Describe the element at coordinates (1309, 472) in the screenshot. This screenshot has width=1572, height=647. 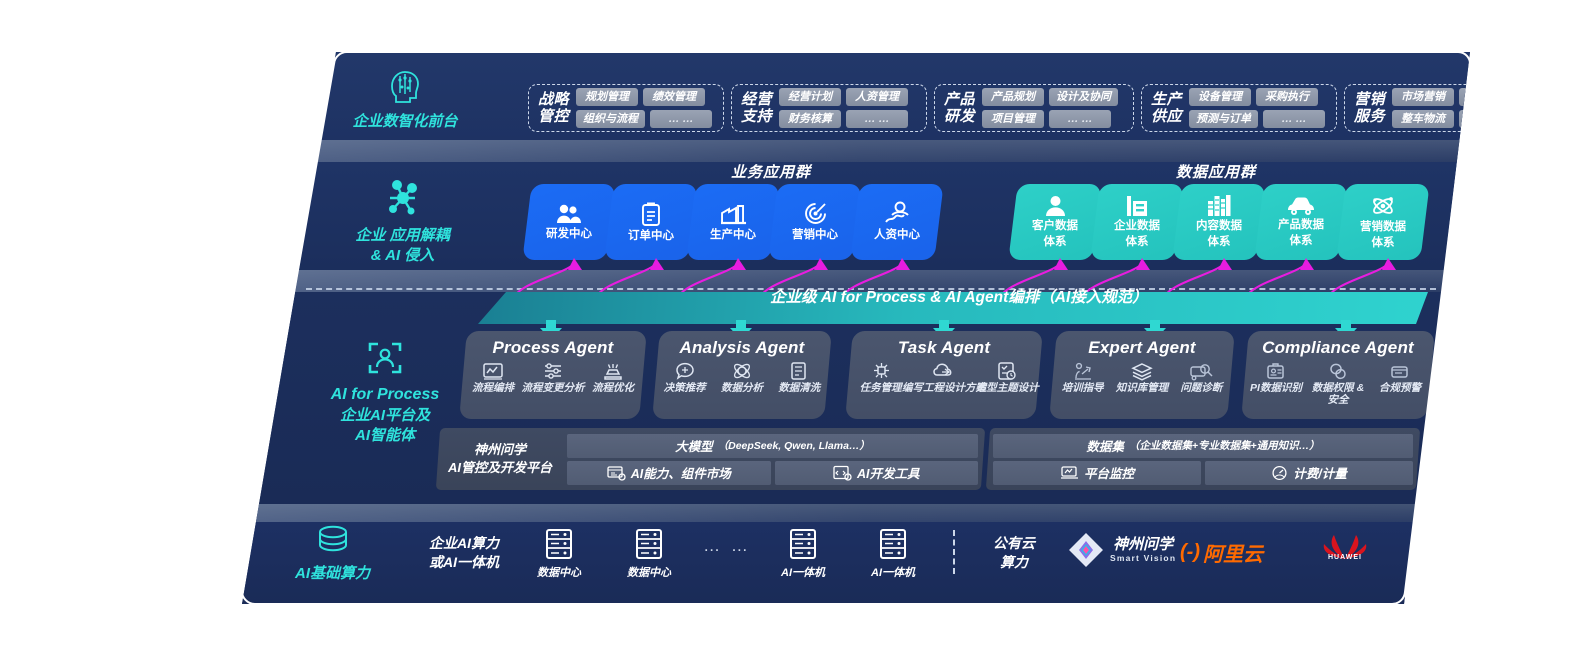
I see `platform-bar-billing: 计费/计量` at that location.